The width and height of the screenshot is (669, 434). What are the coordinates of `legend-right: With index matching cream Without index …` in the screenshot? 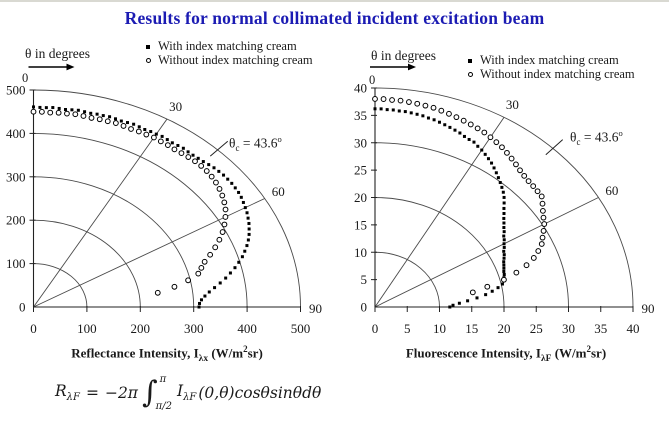 It's located at (551, 67).